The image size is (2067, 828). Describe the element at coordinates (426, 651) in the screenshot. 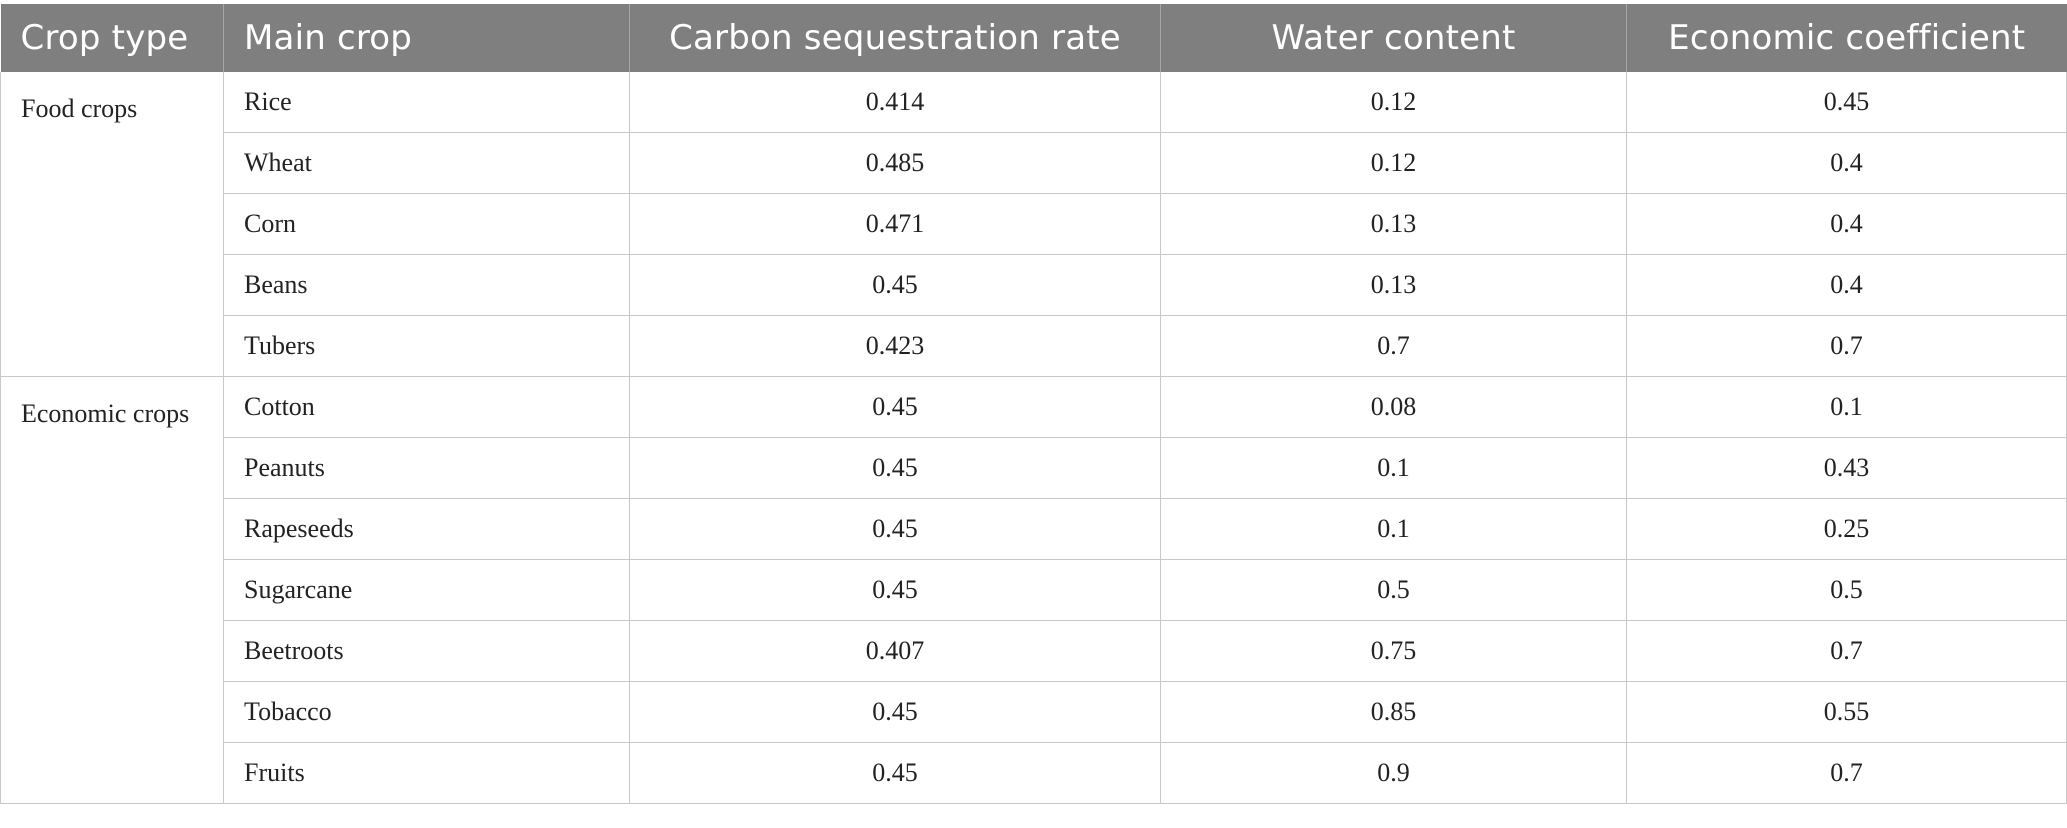

I see `main-crop-cell: Beetroots` at that location.